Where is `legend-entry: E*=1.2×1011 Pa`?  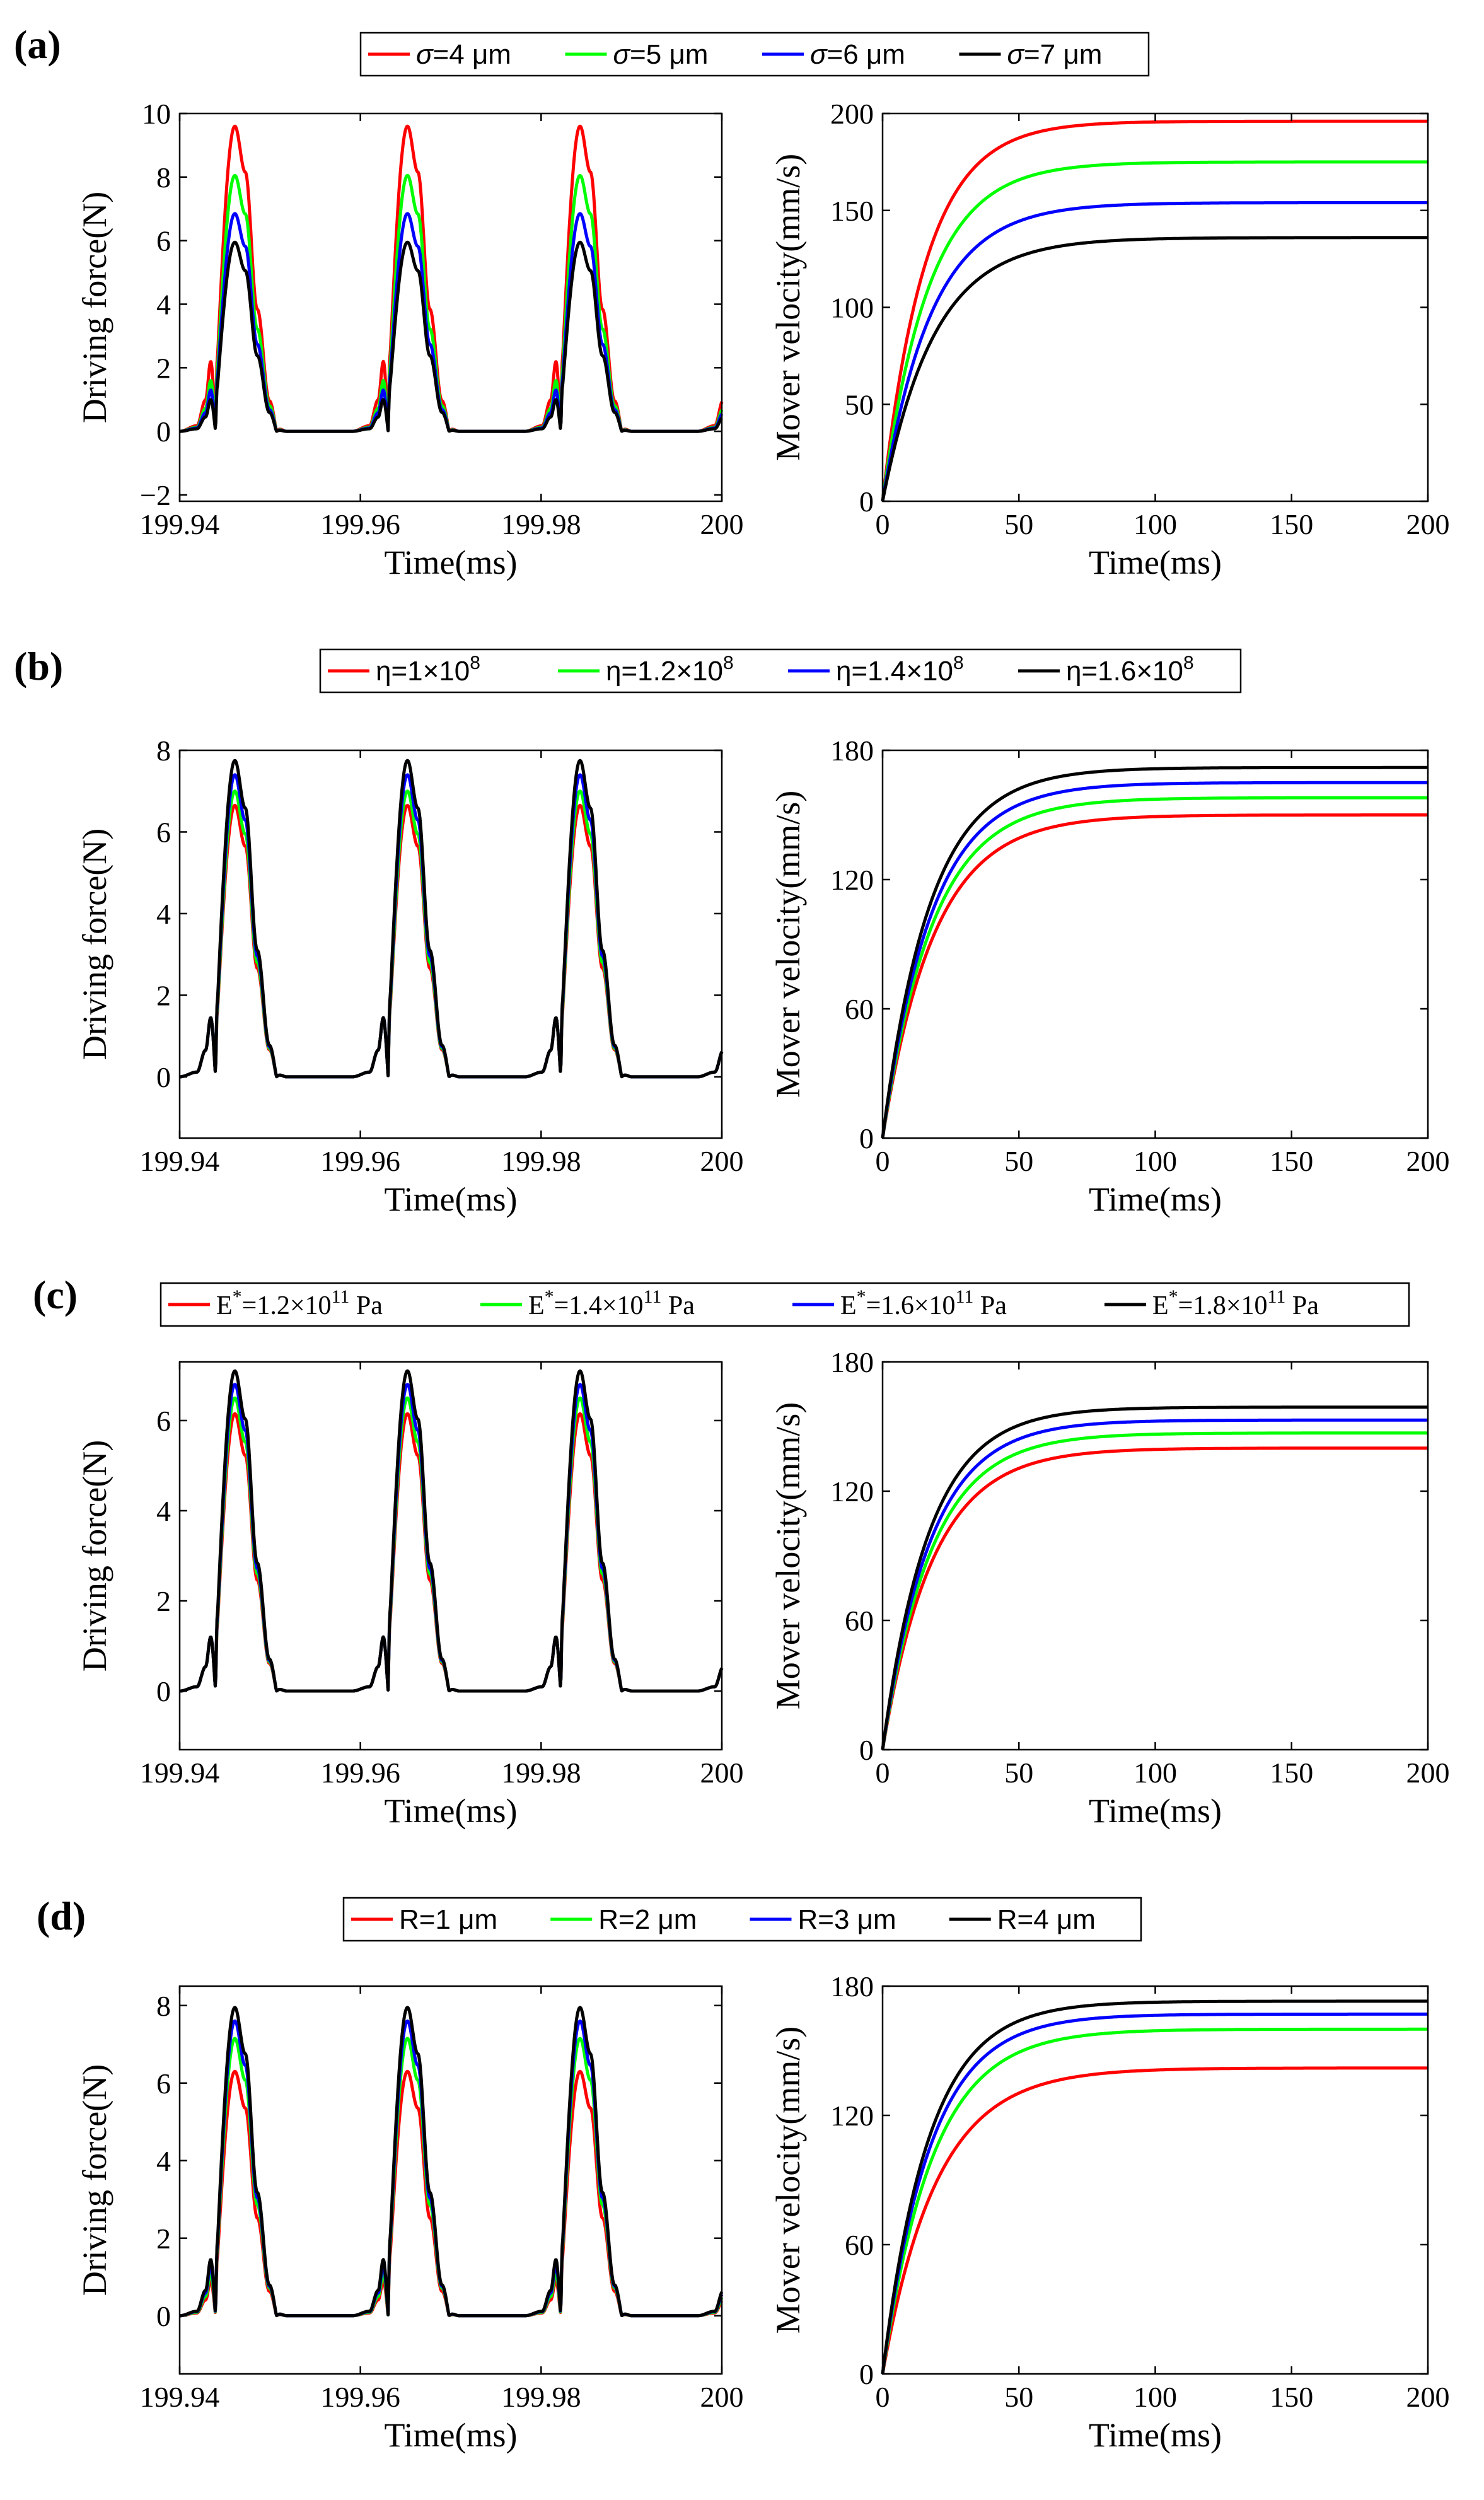 legend-entry: E*=1.2×1011 Pa is located at coordinates (299, 1303).